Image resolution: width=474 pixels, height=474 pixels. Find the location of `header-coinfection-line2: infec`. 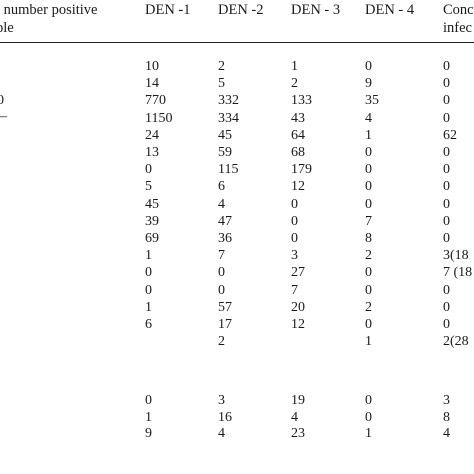

header-coinfection-line2: infec is located at coordinates (457, 28).